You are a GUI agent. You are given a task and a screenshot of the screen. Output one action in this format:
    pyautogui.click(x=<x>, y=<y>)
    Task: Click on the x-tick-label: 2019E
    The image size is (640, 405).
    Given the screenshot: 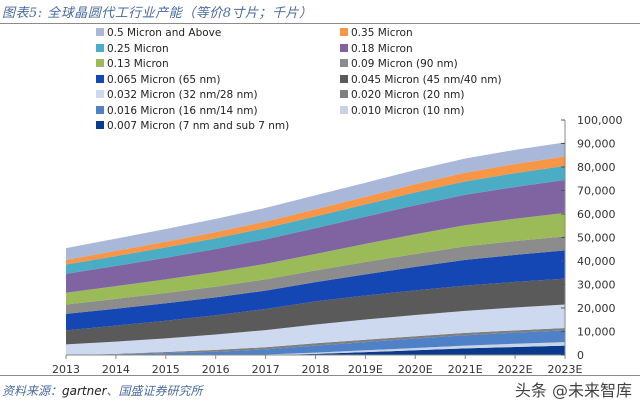 What is the action you would take?
    pyautogui.click(x=365, y=369)
    